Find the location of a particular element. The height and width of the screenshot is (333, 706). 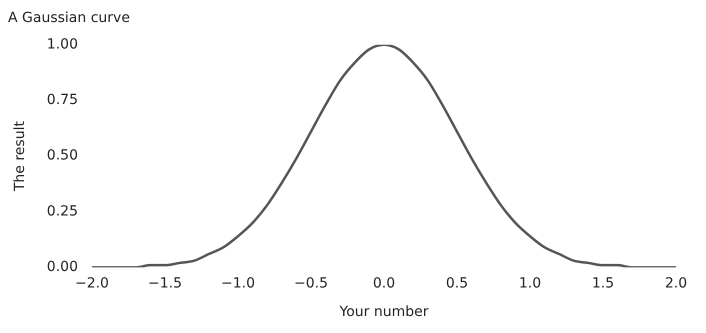

x-tick-label: −1.5 is located at coordinates (165, 283).